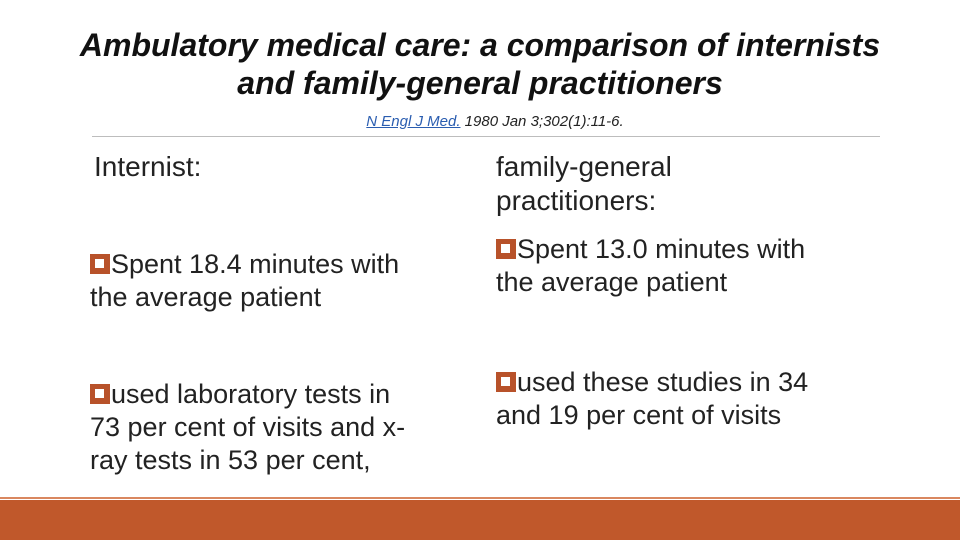  I want to click on family-practitioners-bullet-1-line-1: Spent 13.0 minutes with, so click(661, 249).